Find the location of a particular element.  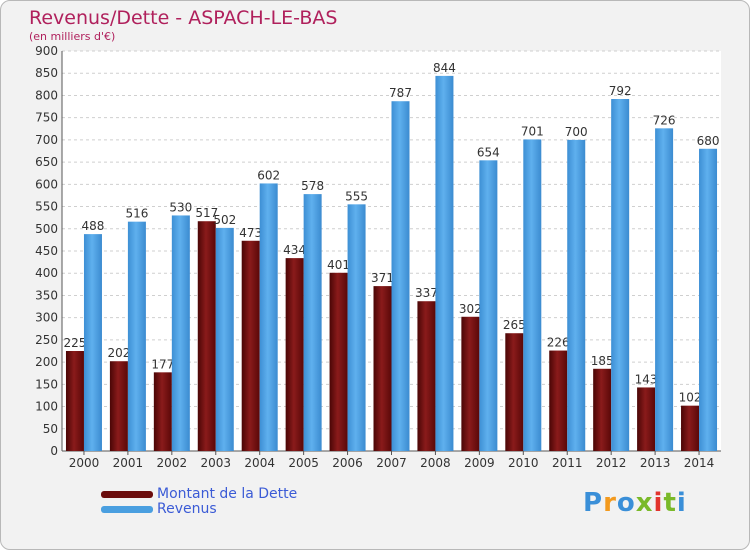

x-tick-label: 2012 is located at coordinates (611, 463).